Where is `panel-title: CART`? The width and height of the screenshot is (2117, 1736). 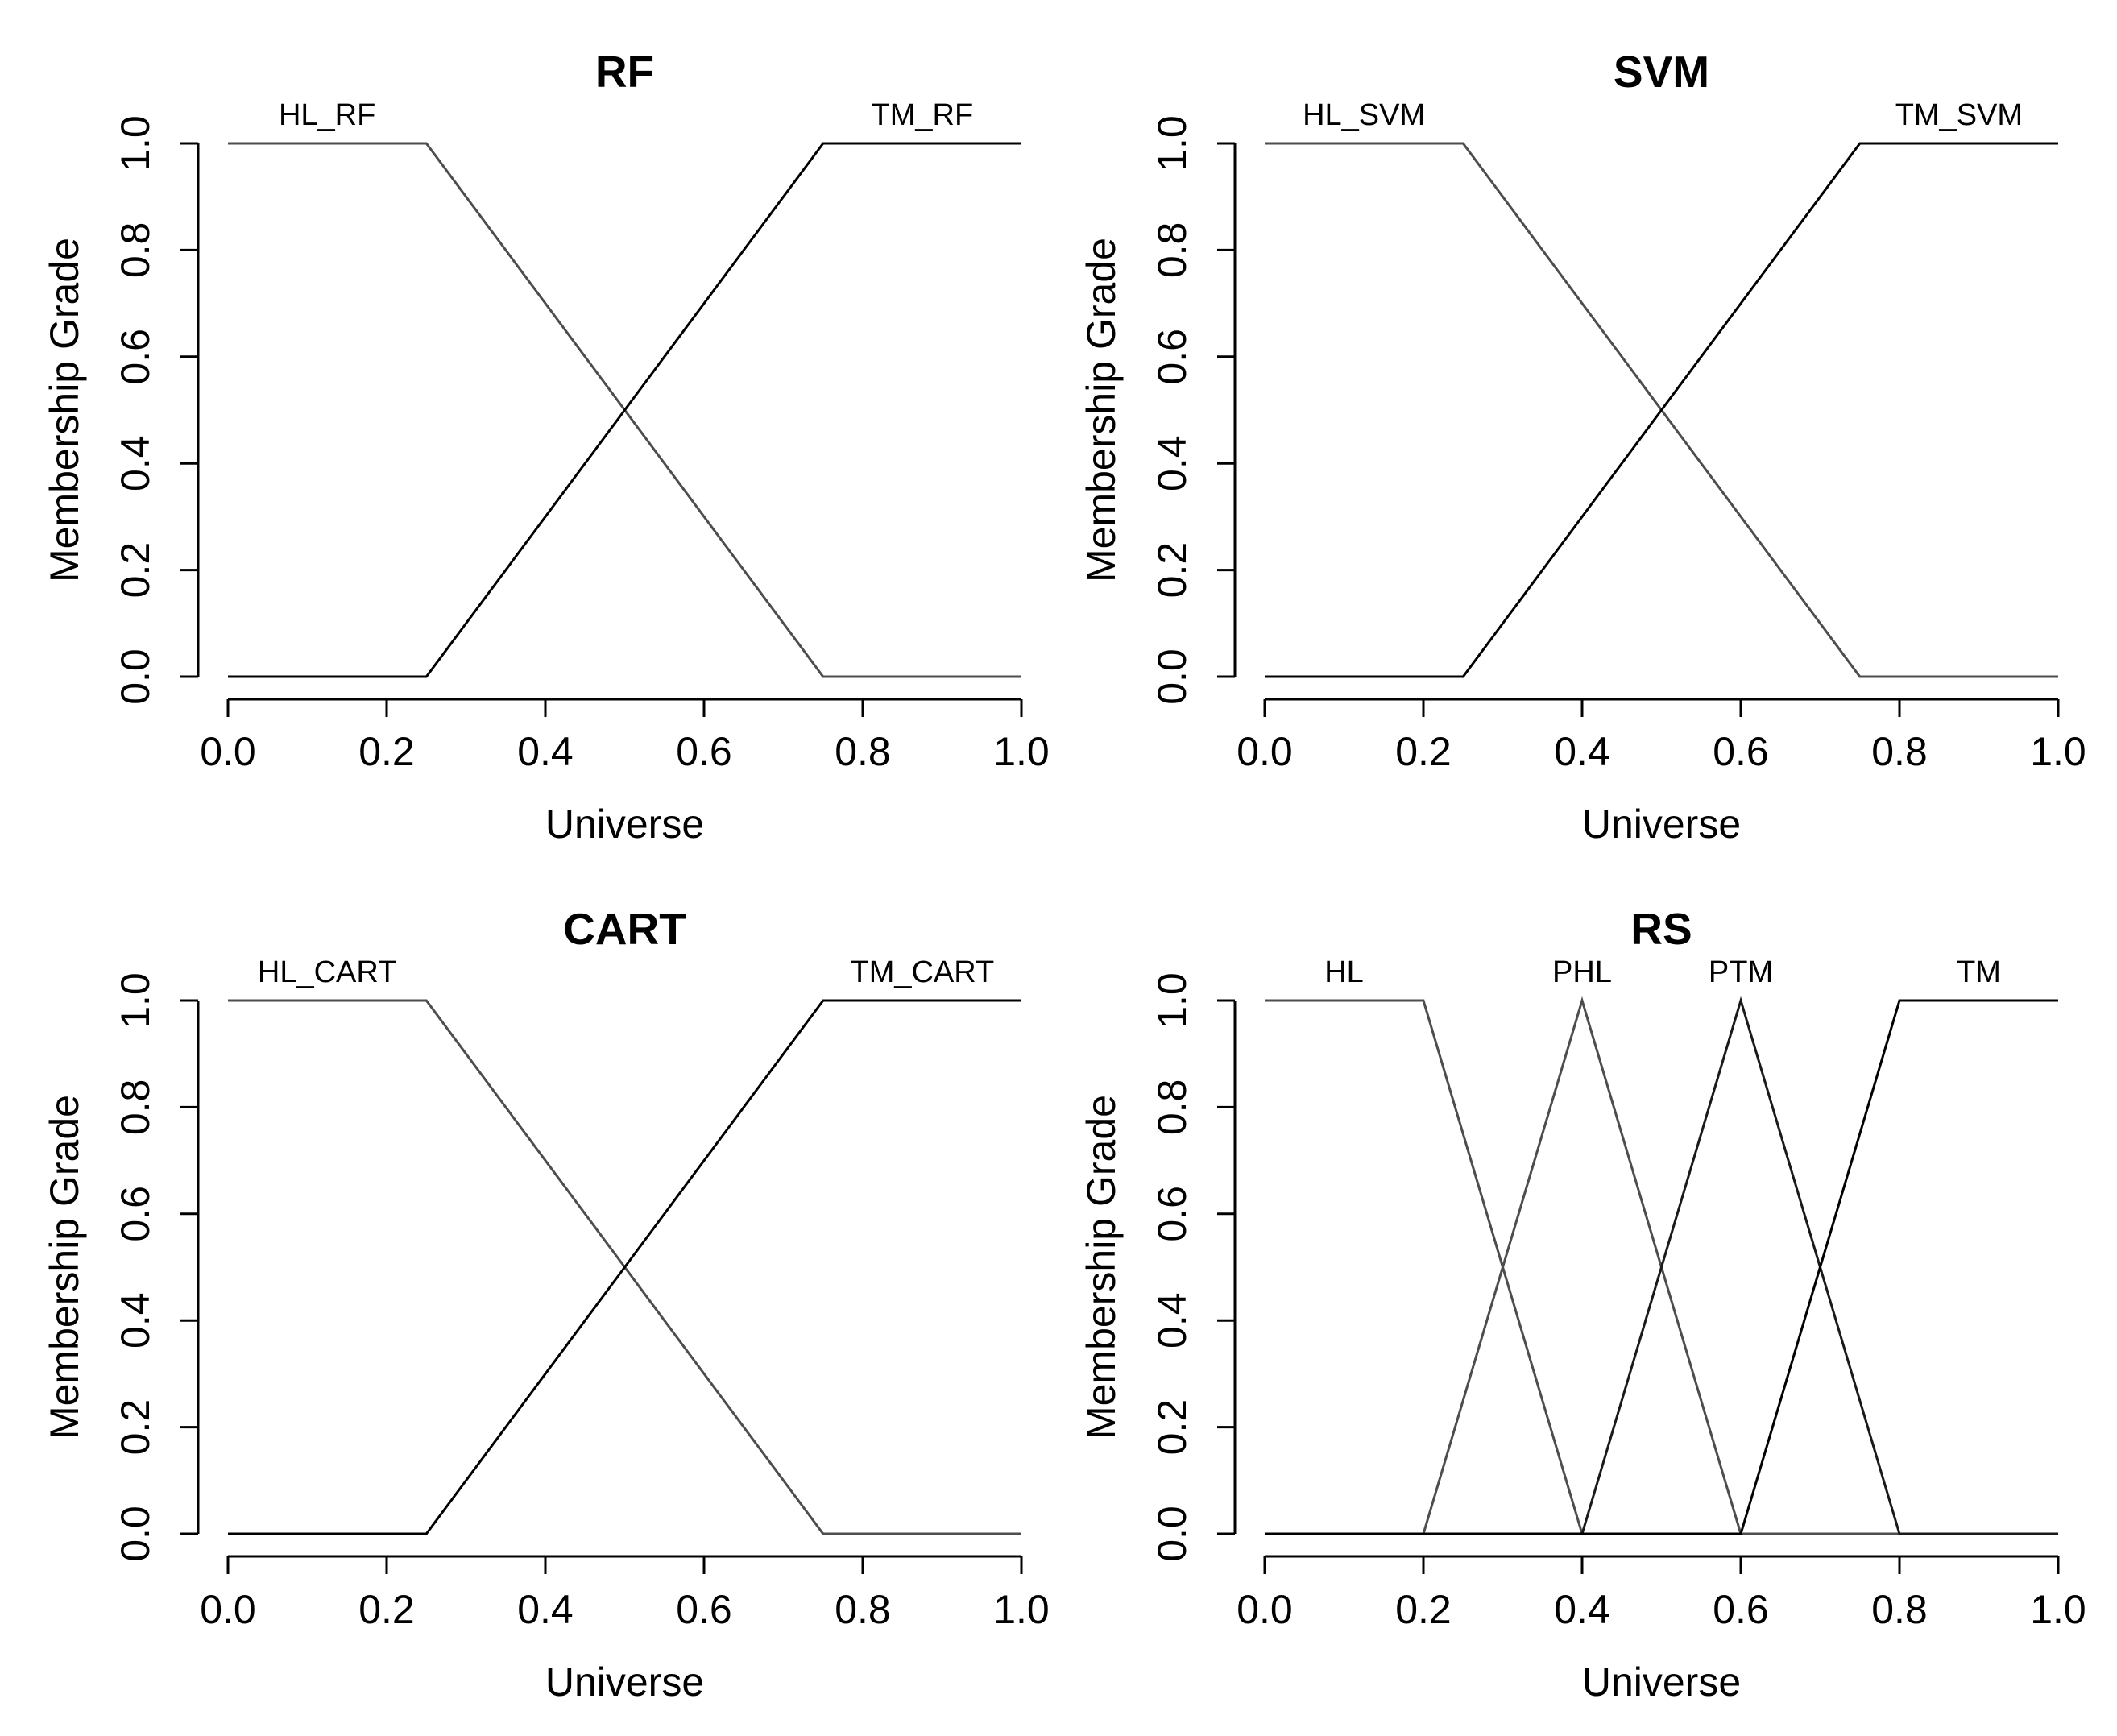 panel-title: CART is located at coordinates (625, 929).